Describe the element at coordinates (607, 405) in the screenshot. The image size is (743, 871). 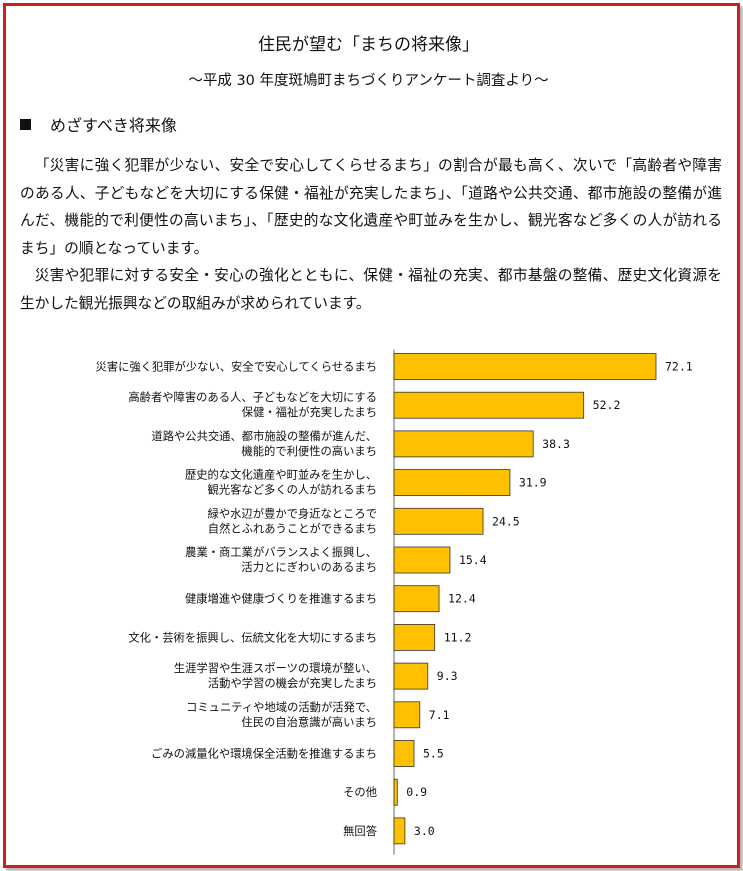
I see `data-label-2: 52.2` at that location.